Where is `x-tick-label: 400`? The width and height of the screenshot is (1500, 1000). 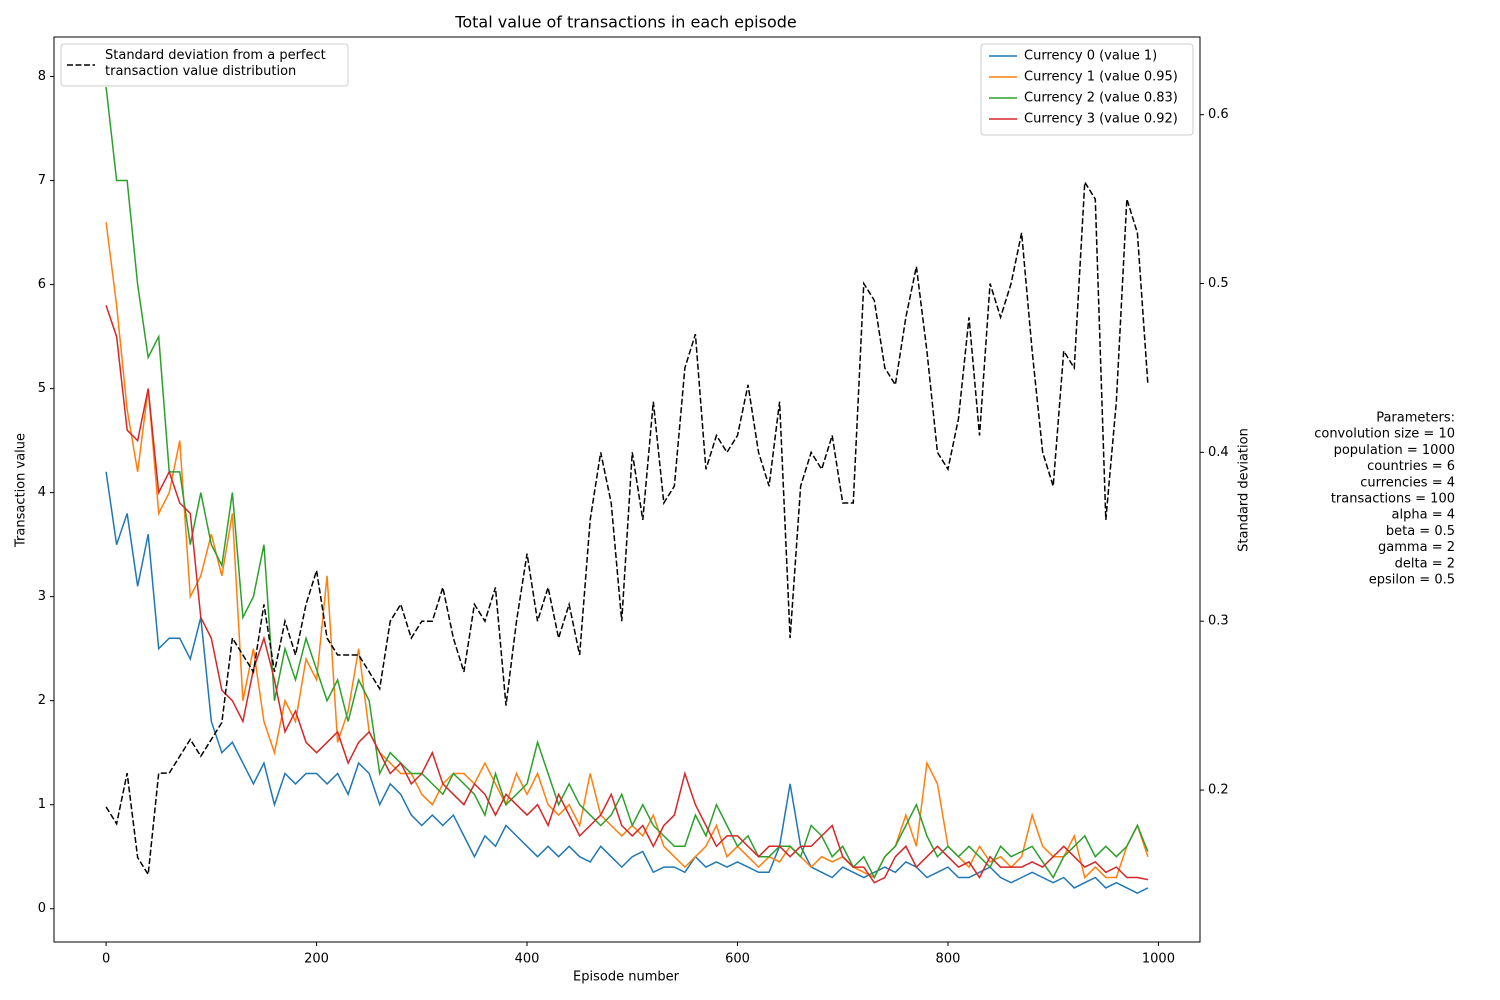 x-tick-label: 400 is located at coordinates (527, 959).